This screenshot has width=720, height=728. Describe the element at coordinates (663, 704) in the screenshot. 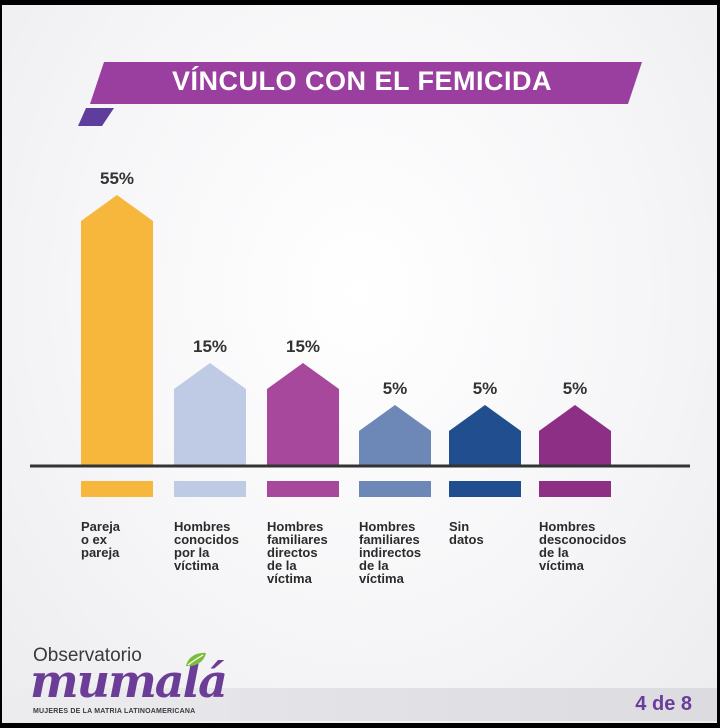

I see `page-indicator: 4 de 8` at that location.